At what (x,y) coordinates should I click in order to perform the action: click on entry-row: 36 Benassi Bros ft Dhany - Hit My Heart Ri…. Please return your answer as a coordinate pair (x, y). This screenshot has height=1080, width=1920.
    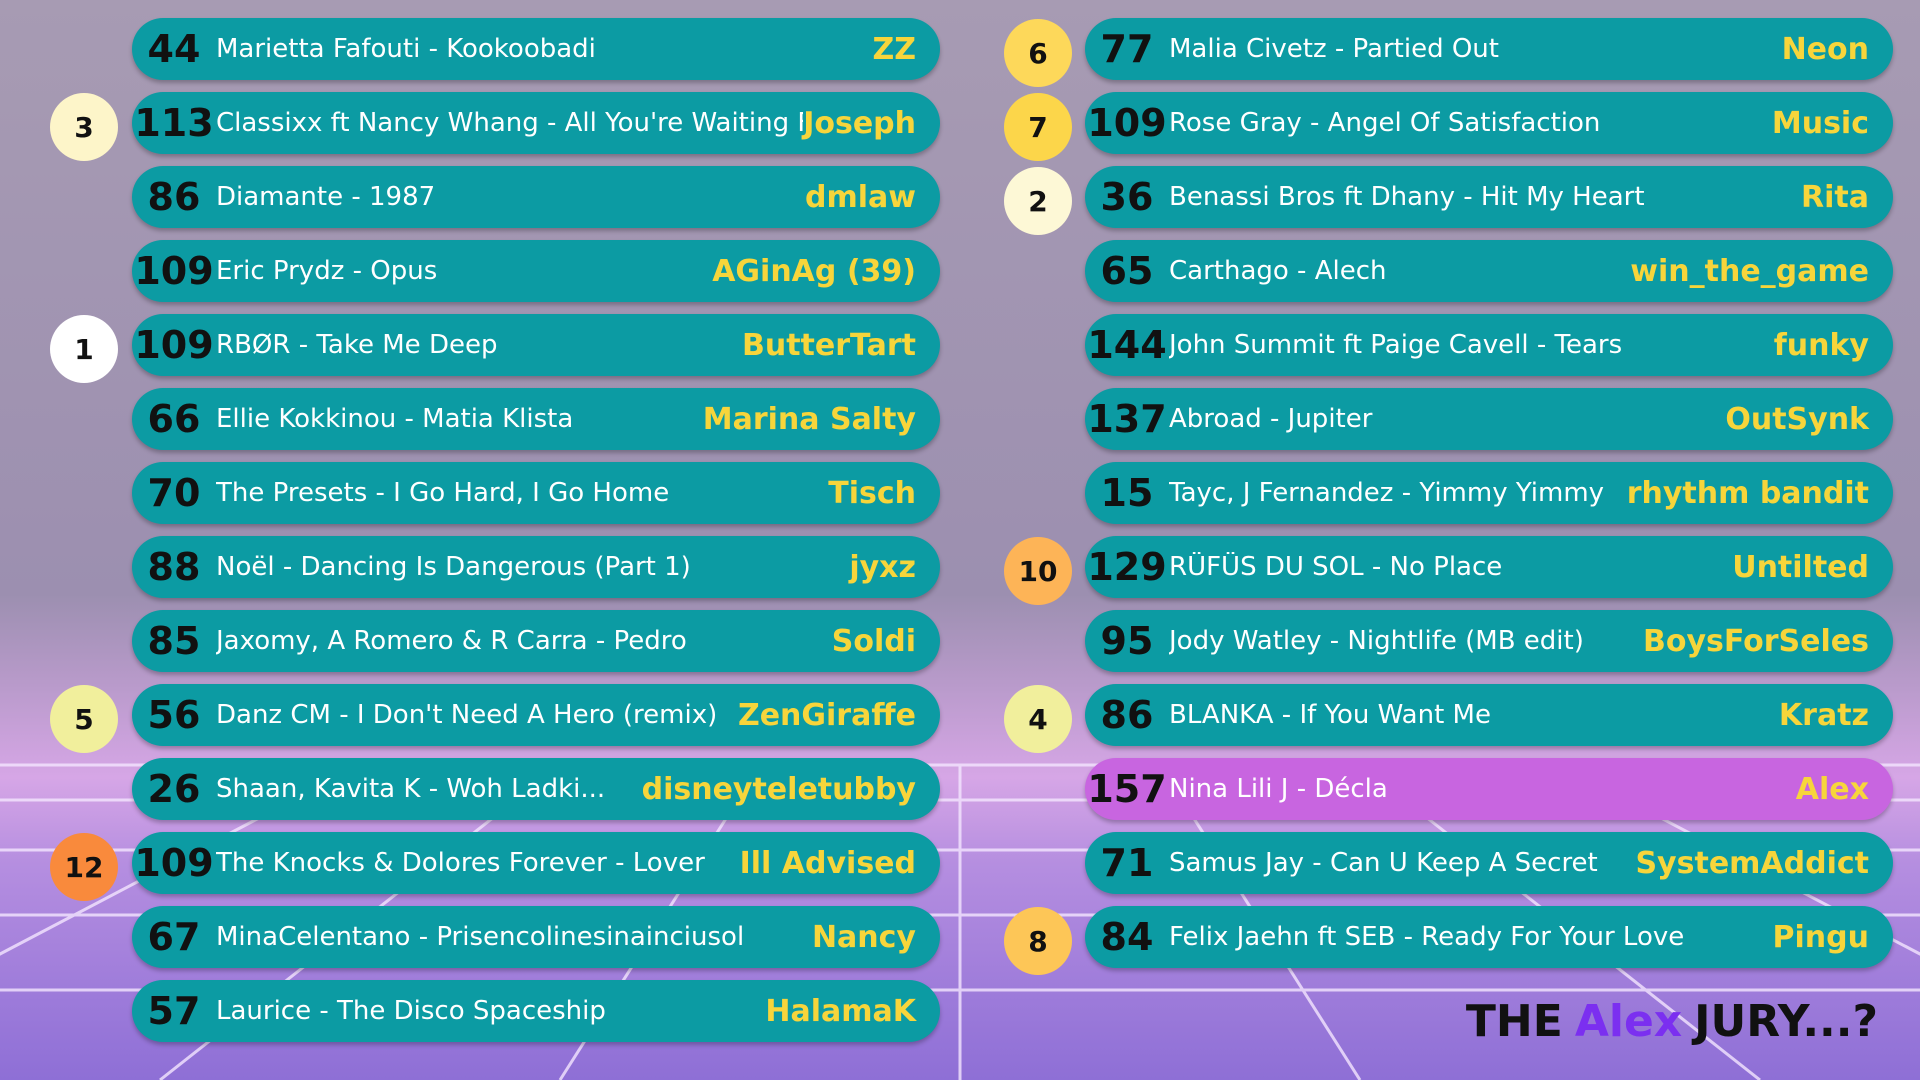
    Looking at the image, I should click on (1489, 197).